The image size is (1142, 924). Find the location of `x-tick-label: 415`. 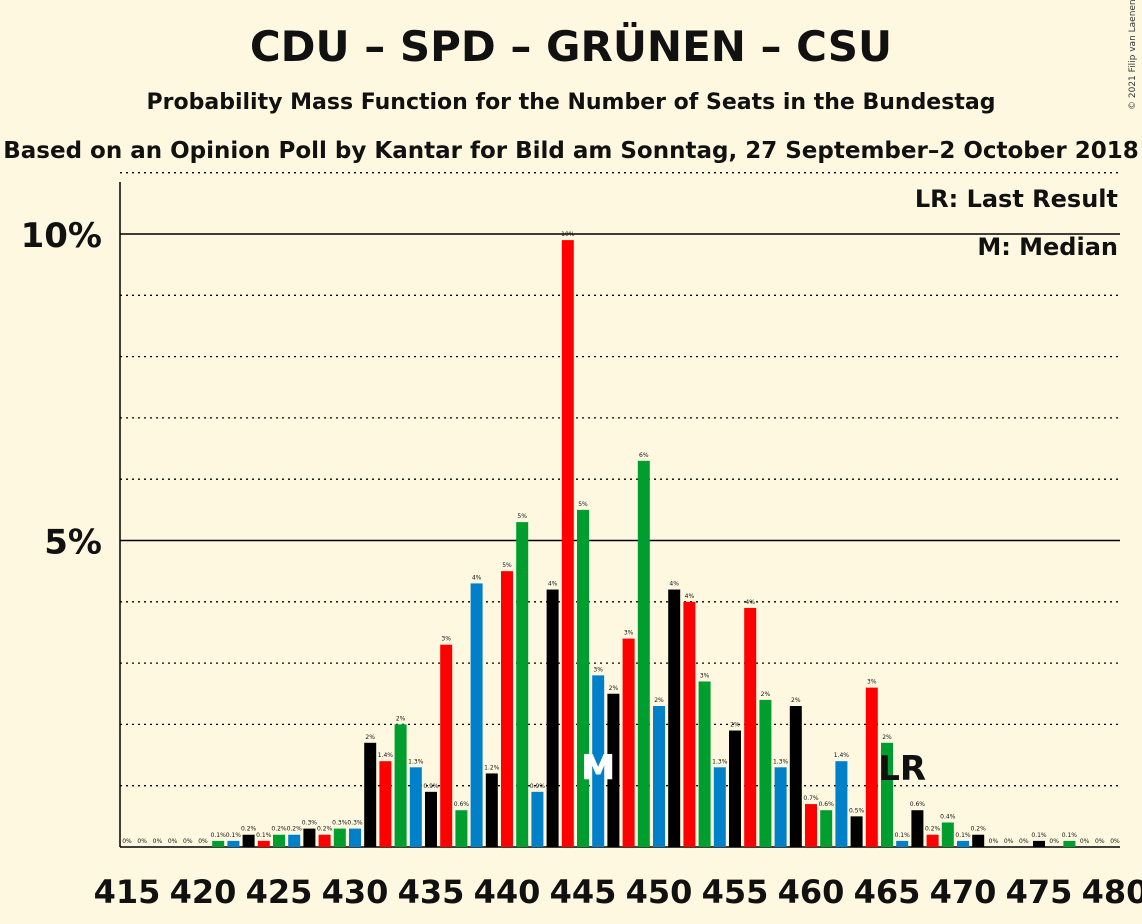

x-tick-label: 415 is located at coordinates (127, 892).